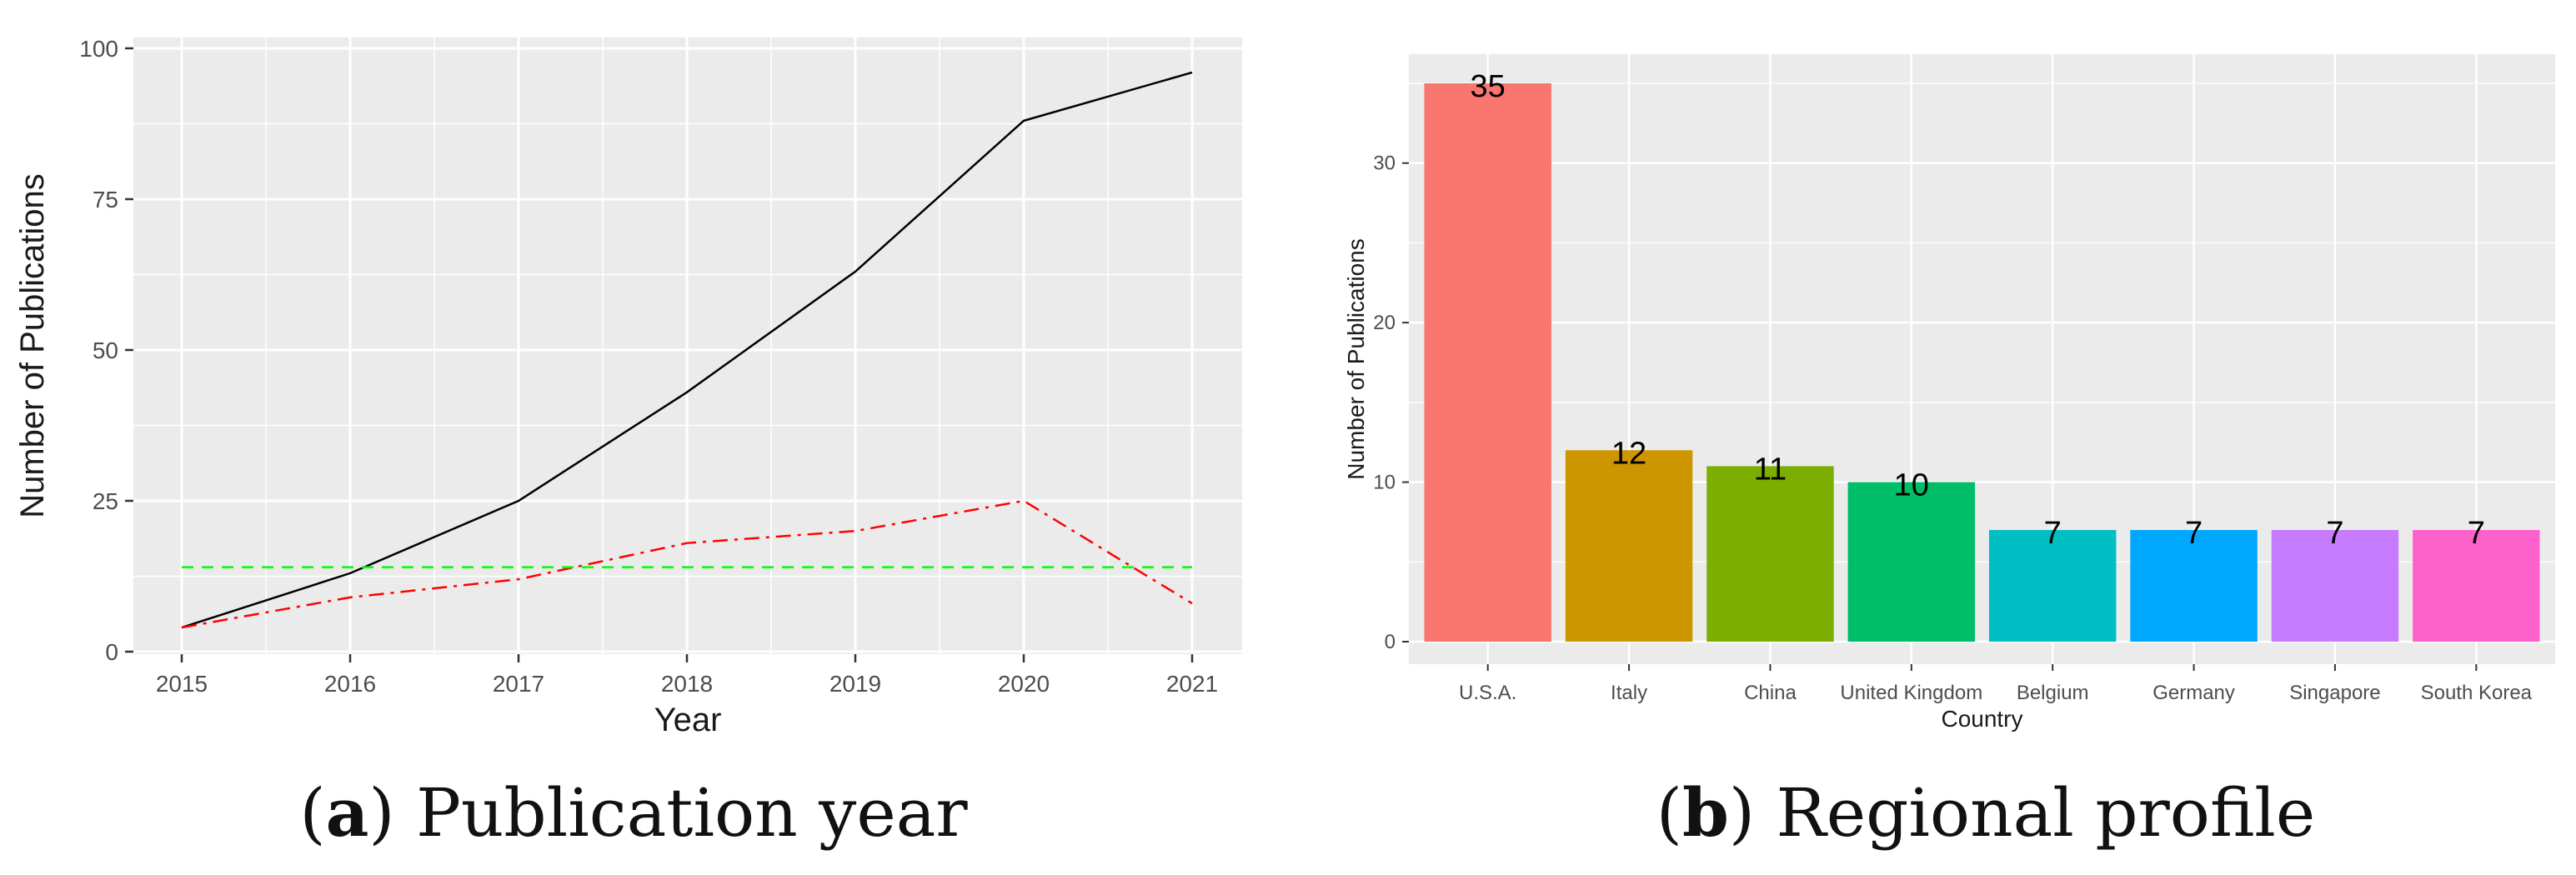 The image size is (2576, 875). Describe the element at coordinates (1488, 86) in the screenshot. I see `bar-value-label: 35` at that location.